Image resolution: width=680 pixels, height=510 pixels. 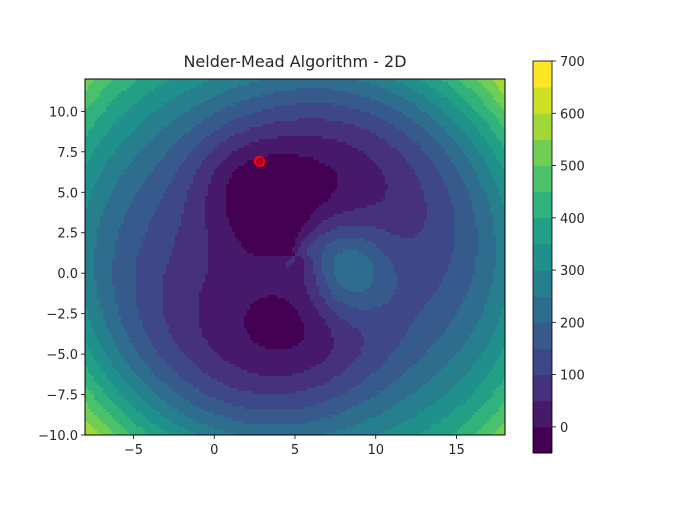 What do you see at coordinates (61, 274) in the screenshot?
I see `y-axis: −10.0−7.5−5.0−2.50.02.55.07.510.0` at bounding box center [61, 274].